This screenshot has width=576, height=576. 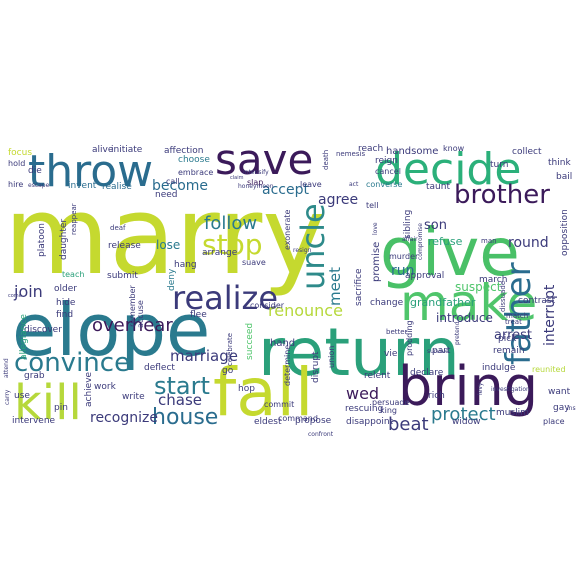 What do you see at coordinates (448, 169) in the screenshot?
I see `word-decide: decide` at bounding box center [448, 169].